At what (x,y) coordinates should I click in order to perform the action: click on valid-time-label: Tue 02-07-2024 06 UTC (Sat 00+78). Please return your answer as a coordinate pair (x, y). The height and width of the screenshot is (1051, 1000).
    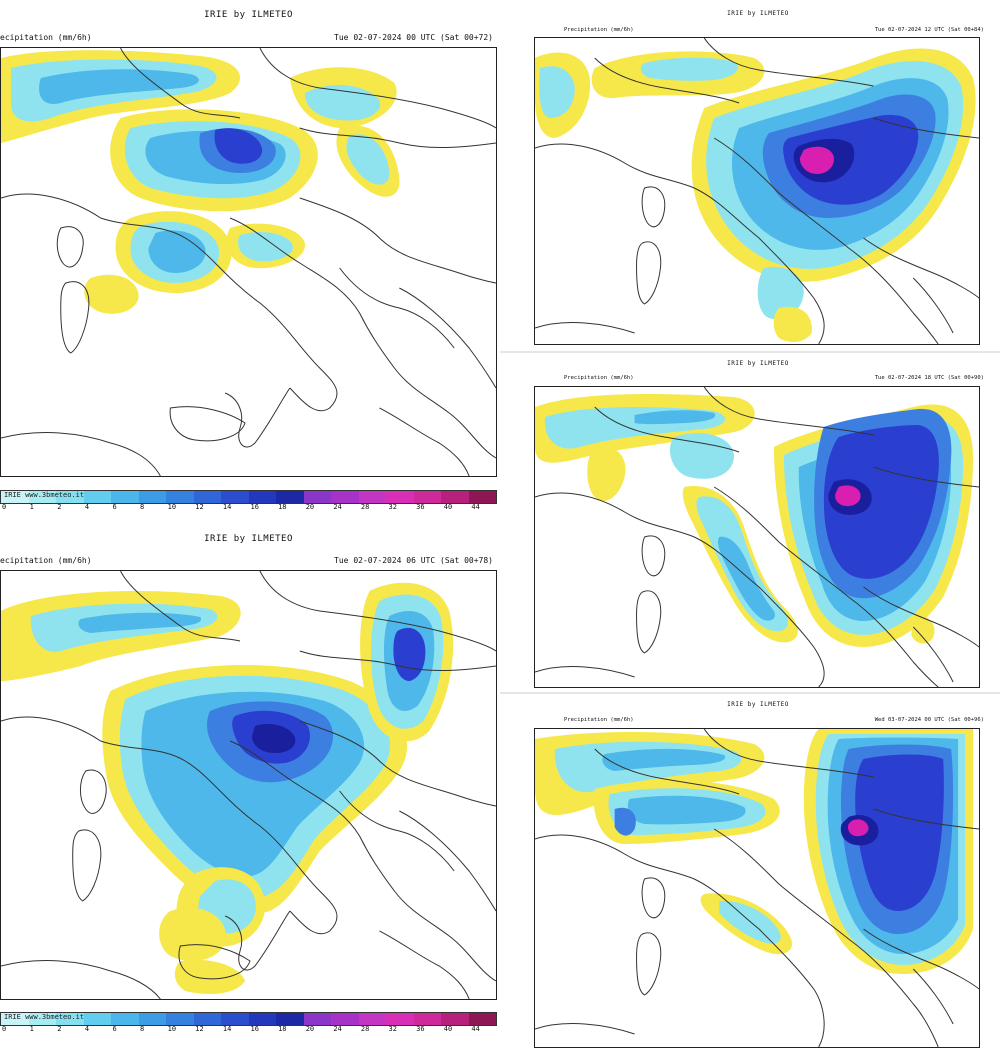
    Looking at the image, I should click on (413, 560).